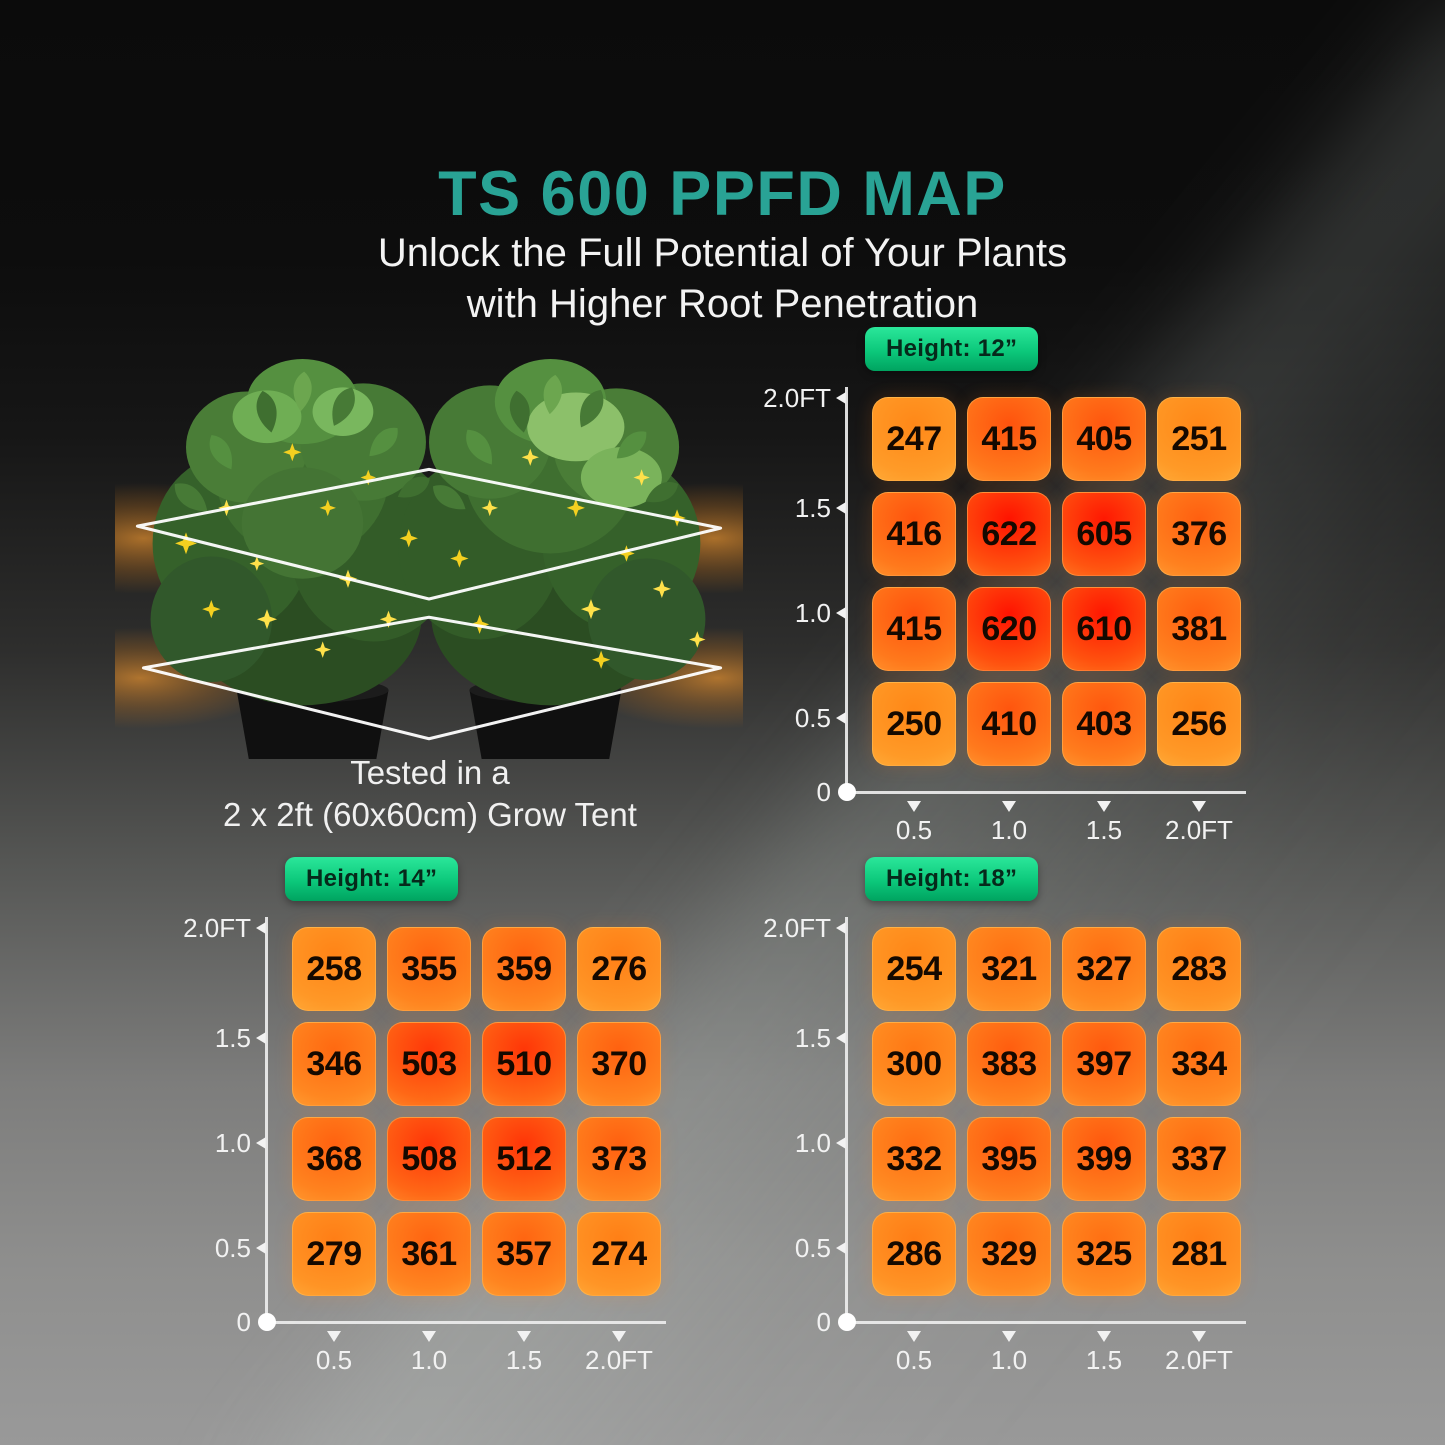 The height and width of the screenshot is (1445, 1445). Describe the element at coordinates (372, 879) in the screenshot. I see `height-badge: Height: 14”` at that location.